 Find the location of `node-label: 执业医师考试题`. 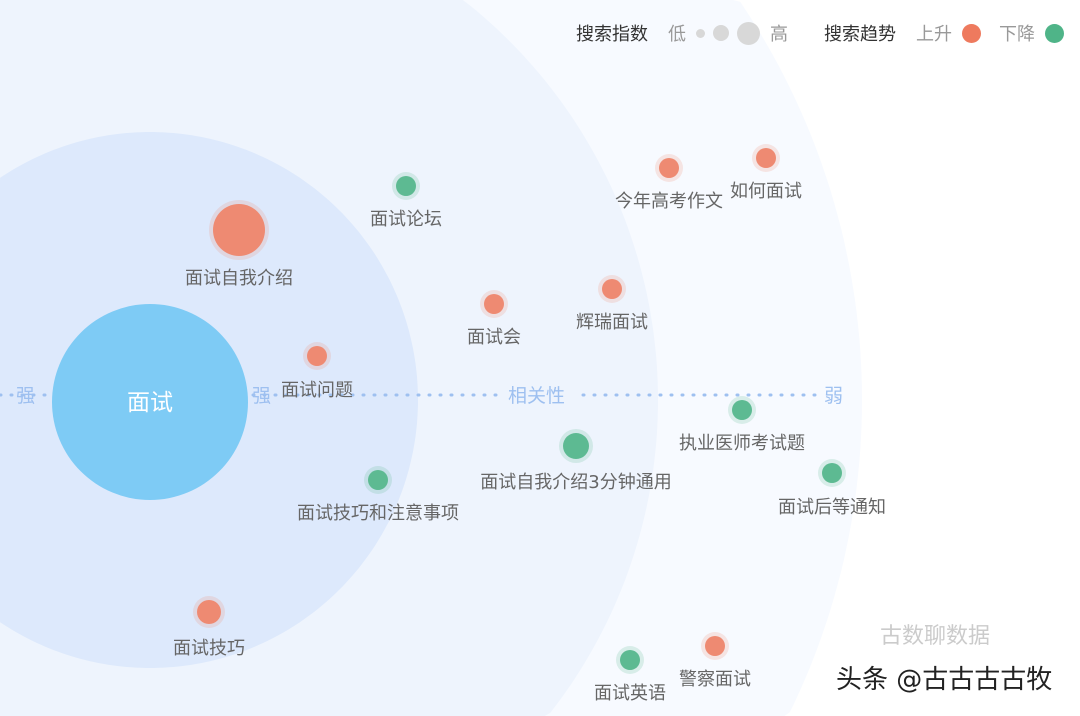

node-label: 执业医师考试题 is located at coordinates (742, 443).